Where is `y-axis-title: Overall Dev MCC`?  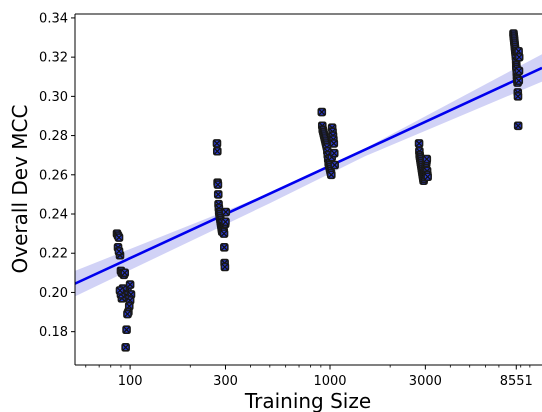 y-axis-title: Overall Dev MCC is located at coordinates (20, 189).